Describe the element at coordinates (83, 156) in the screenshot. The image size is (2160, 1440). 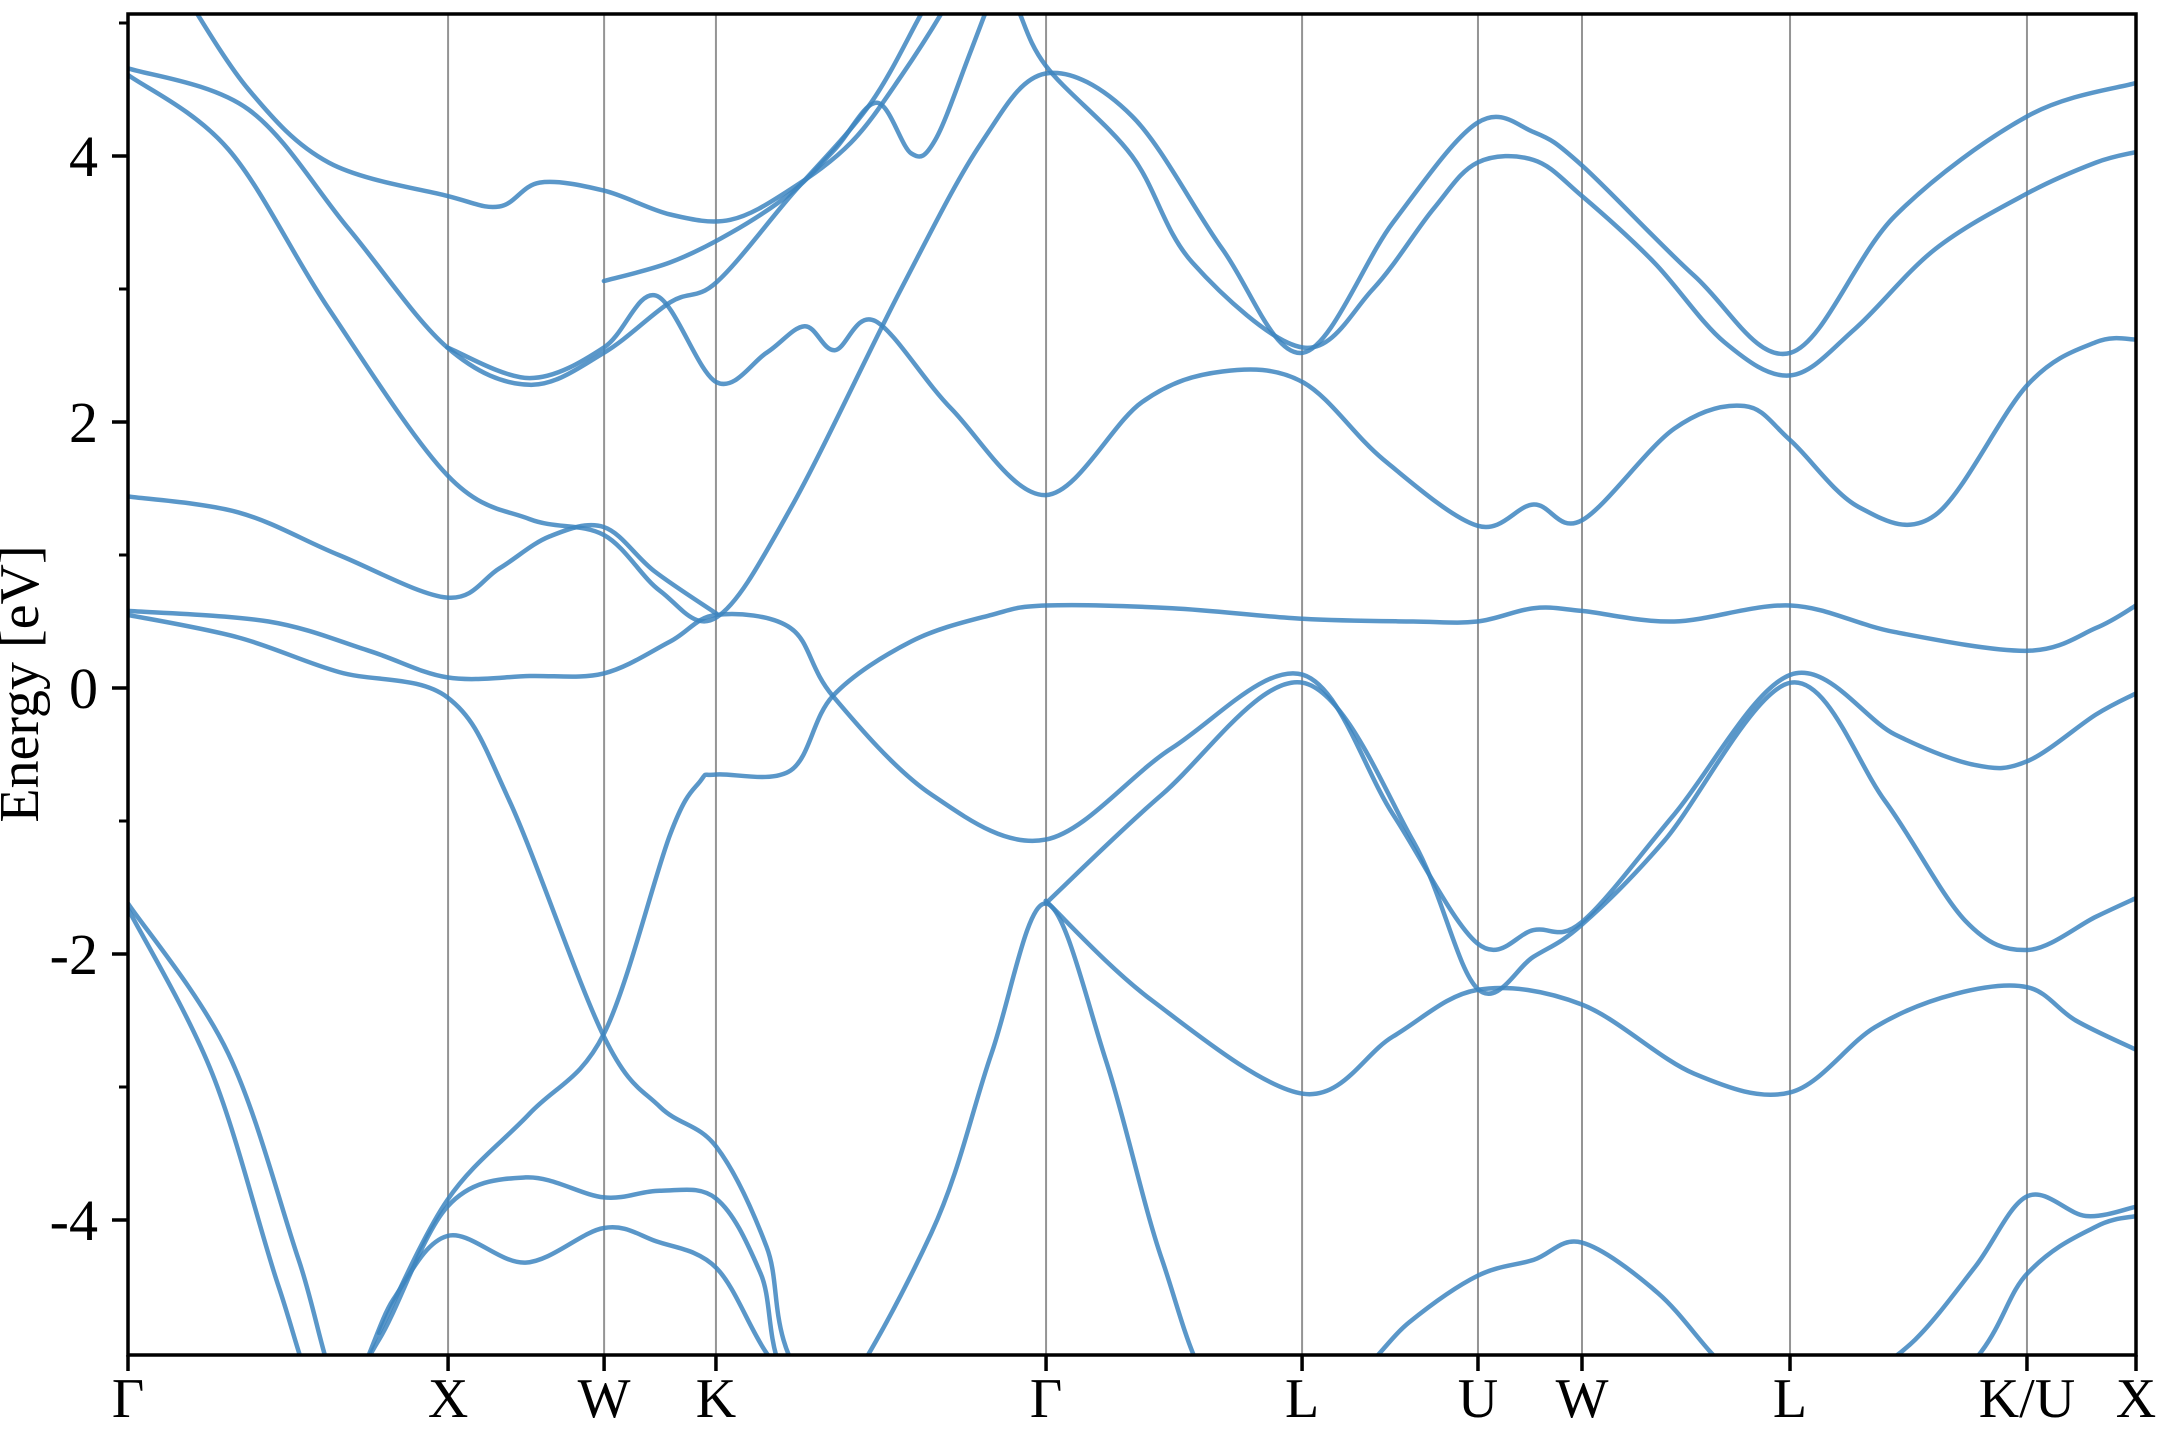
I see `y-tick-label-4: 4` at that location.